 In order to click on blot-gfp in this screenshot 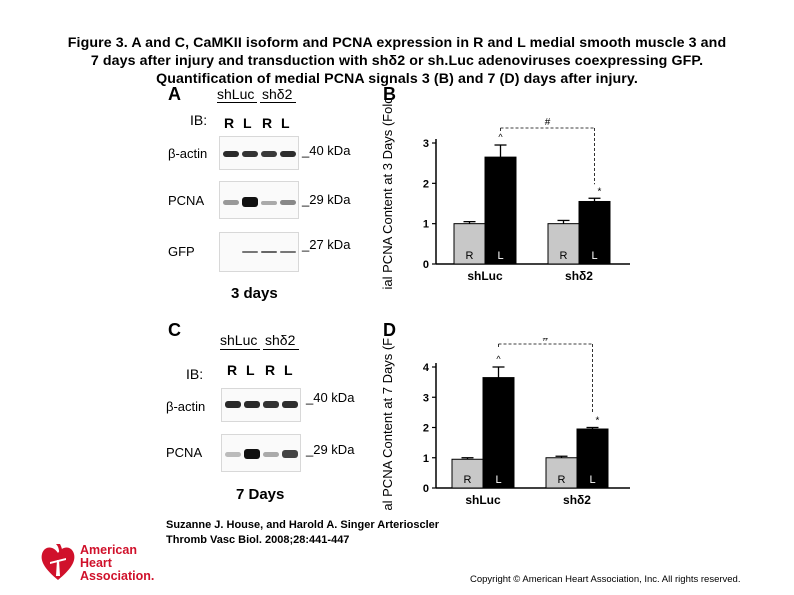, I will do `click(259, 252)`.